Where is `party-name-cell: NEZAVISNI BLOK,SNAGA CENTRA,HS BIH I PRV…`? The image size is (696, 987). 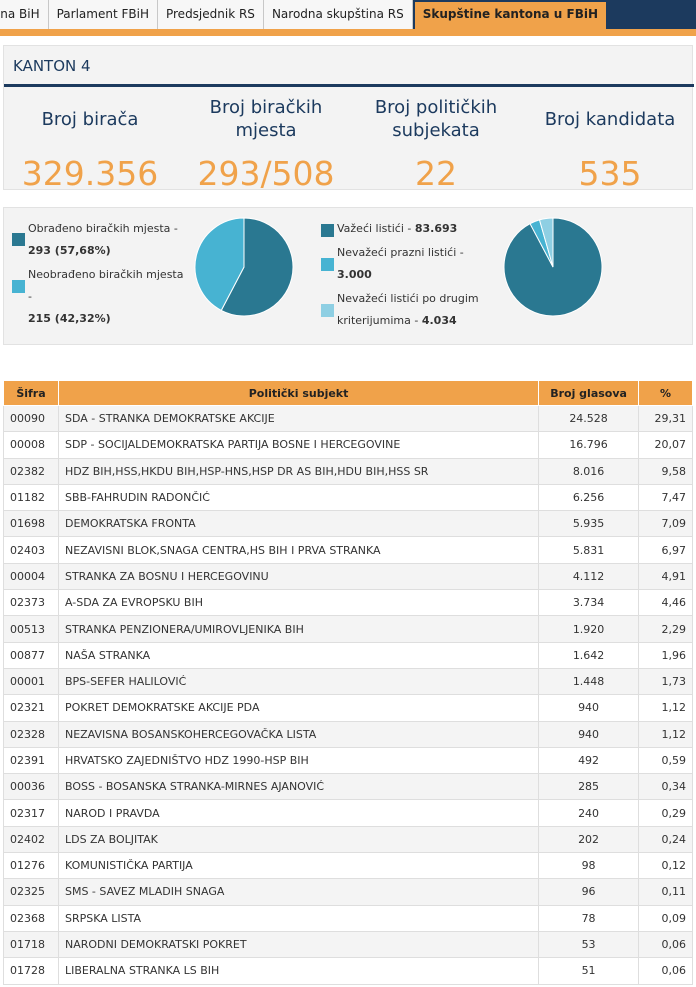
party-name-cell: NEZAVISNI BLOK,SNAGA CENTRA,HS BIH I PRV… is located at coordinates (298, 550).